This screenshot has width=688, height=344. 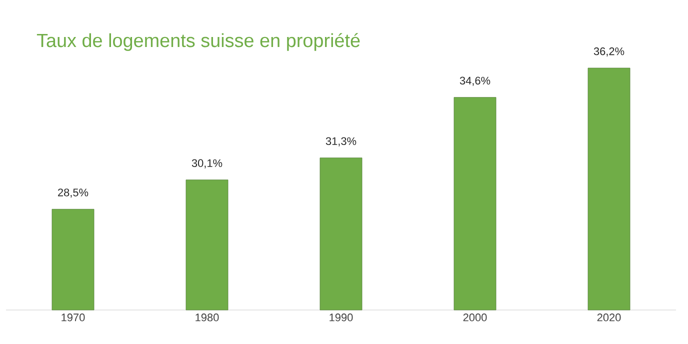 I want to click on data-label: 30,1%, so click(x=207, y=163).